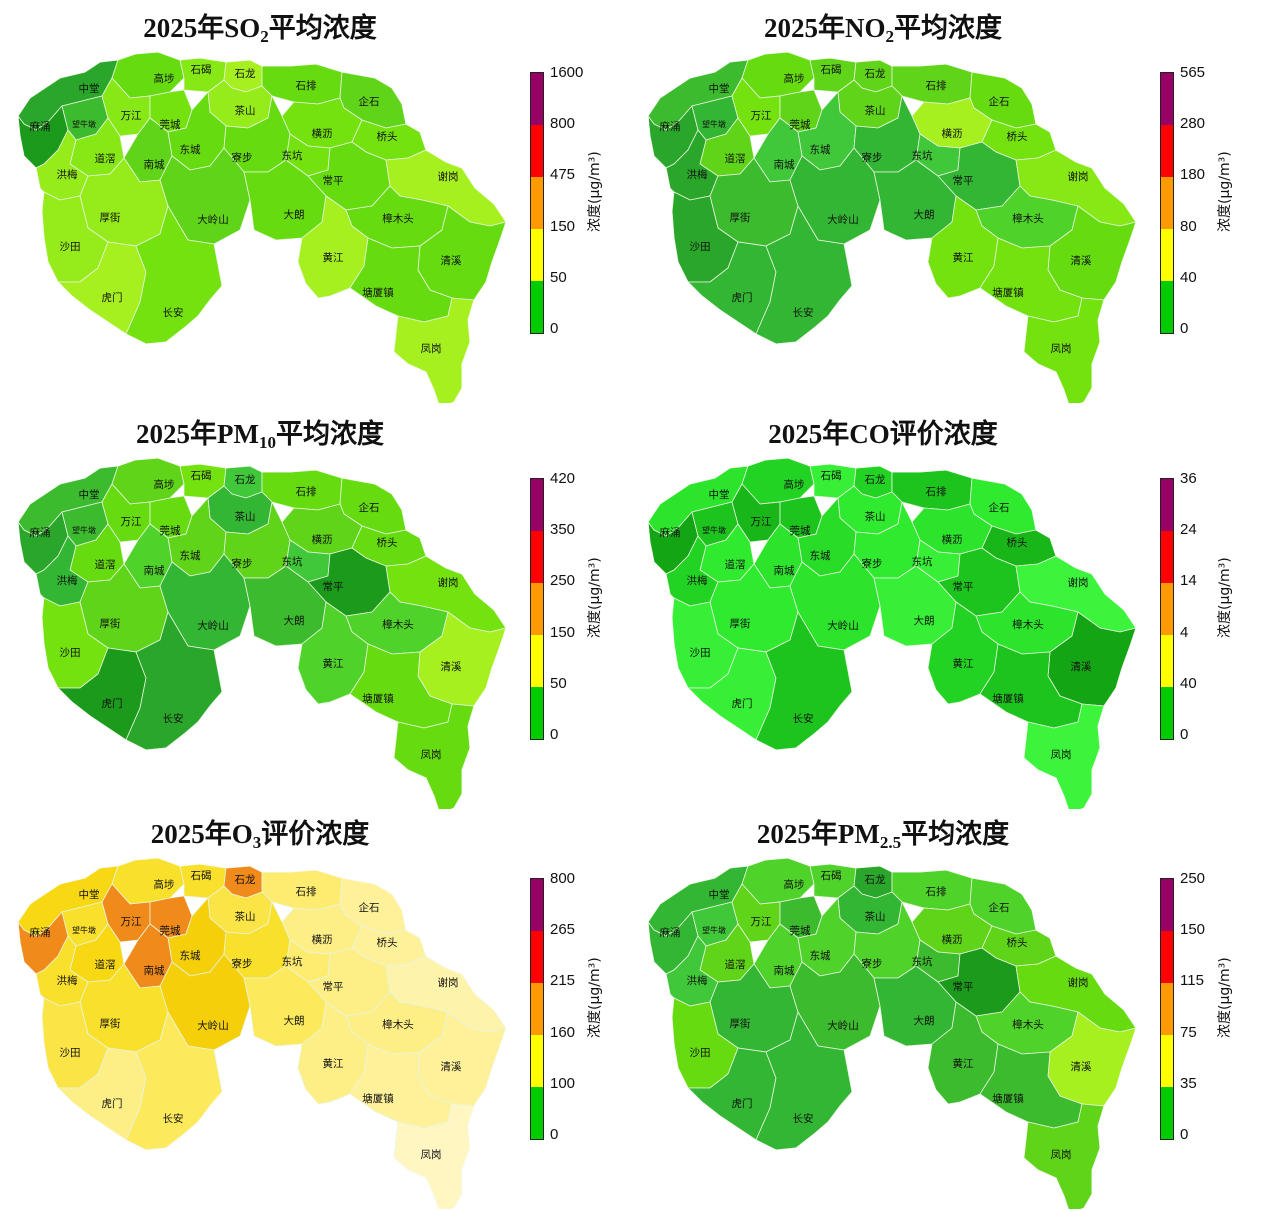 Image resolution: width=1261 pixels, height=1210 pixels. What do you see at coordinates (292, 155) in the screenshot?
I see `district-label: 东坑` at bounding box center [292, 155].